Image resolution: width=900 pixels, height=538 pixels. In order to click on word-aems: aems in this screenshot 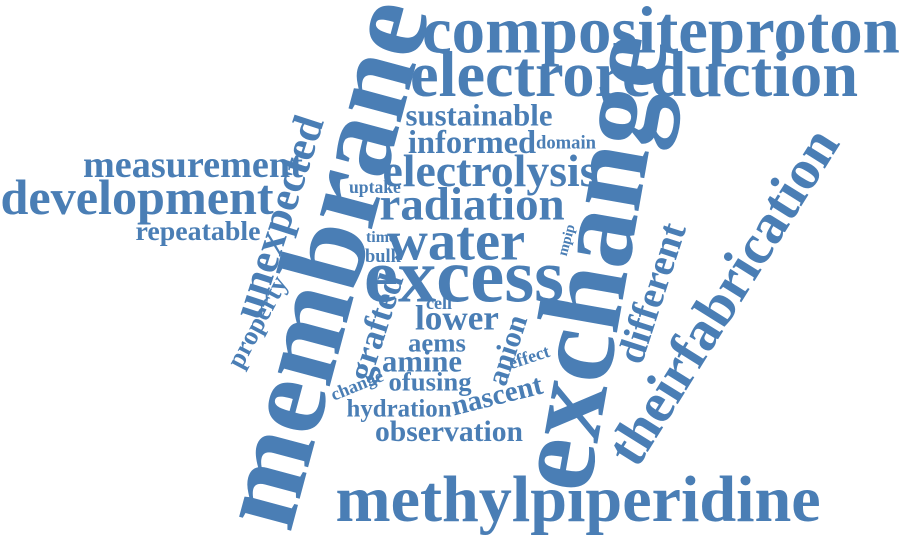, I will do `click(437, 342)`.